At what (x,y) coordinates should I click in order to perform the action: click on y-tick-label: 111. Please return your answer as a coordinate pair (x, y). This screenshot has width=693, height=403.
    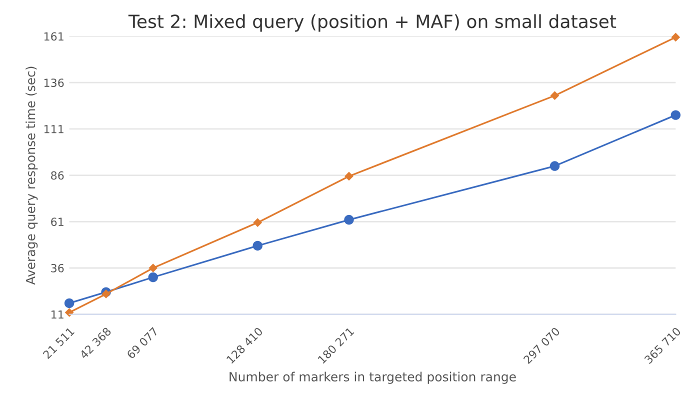
    Looking at the image, I should click on (54, 129).